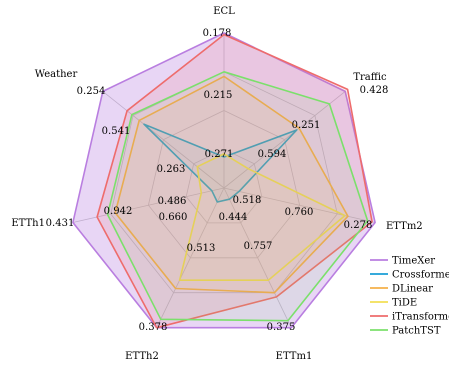 This screenshot has height=370, width=449. What do you see at coordinates (299, 212) in the screenshot?
I see `inner-value-4: 0.760` at bounding box center [299, 212].